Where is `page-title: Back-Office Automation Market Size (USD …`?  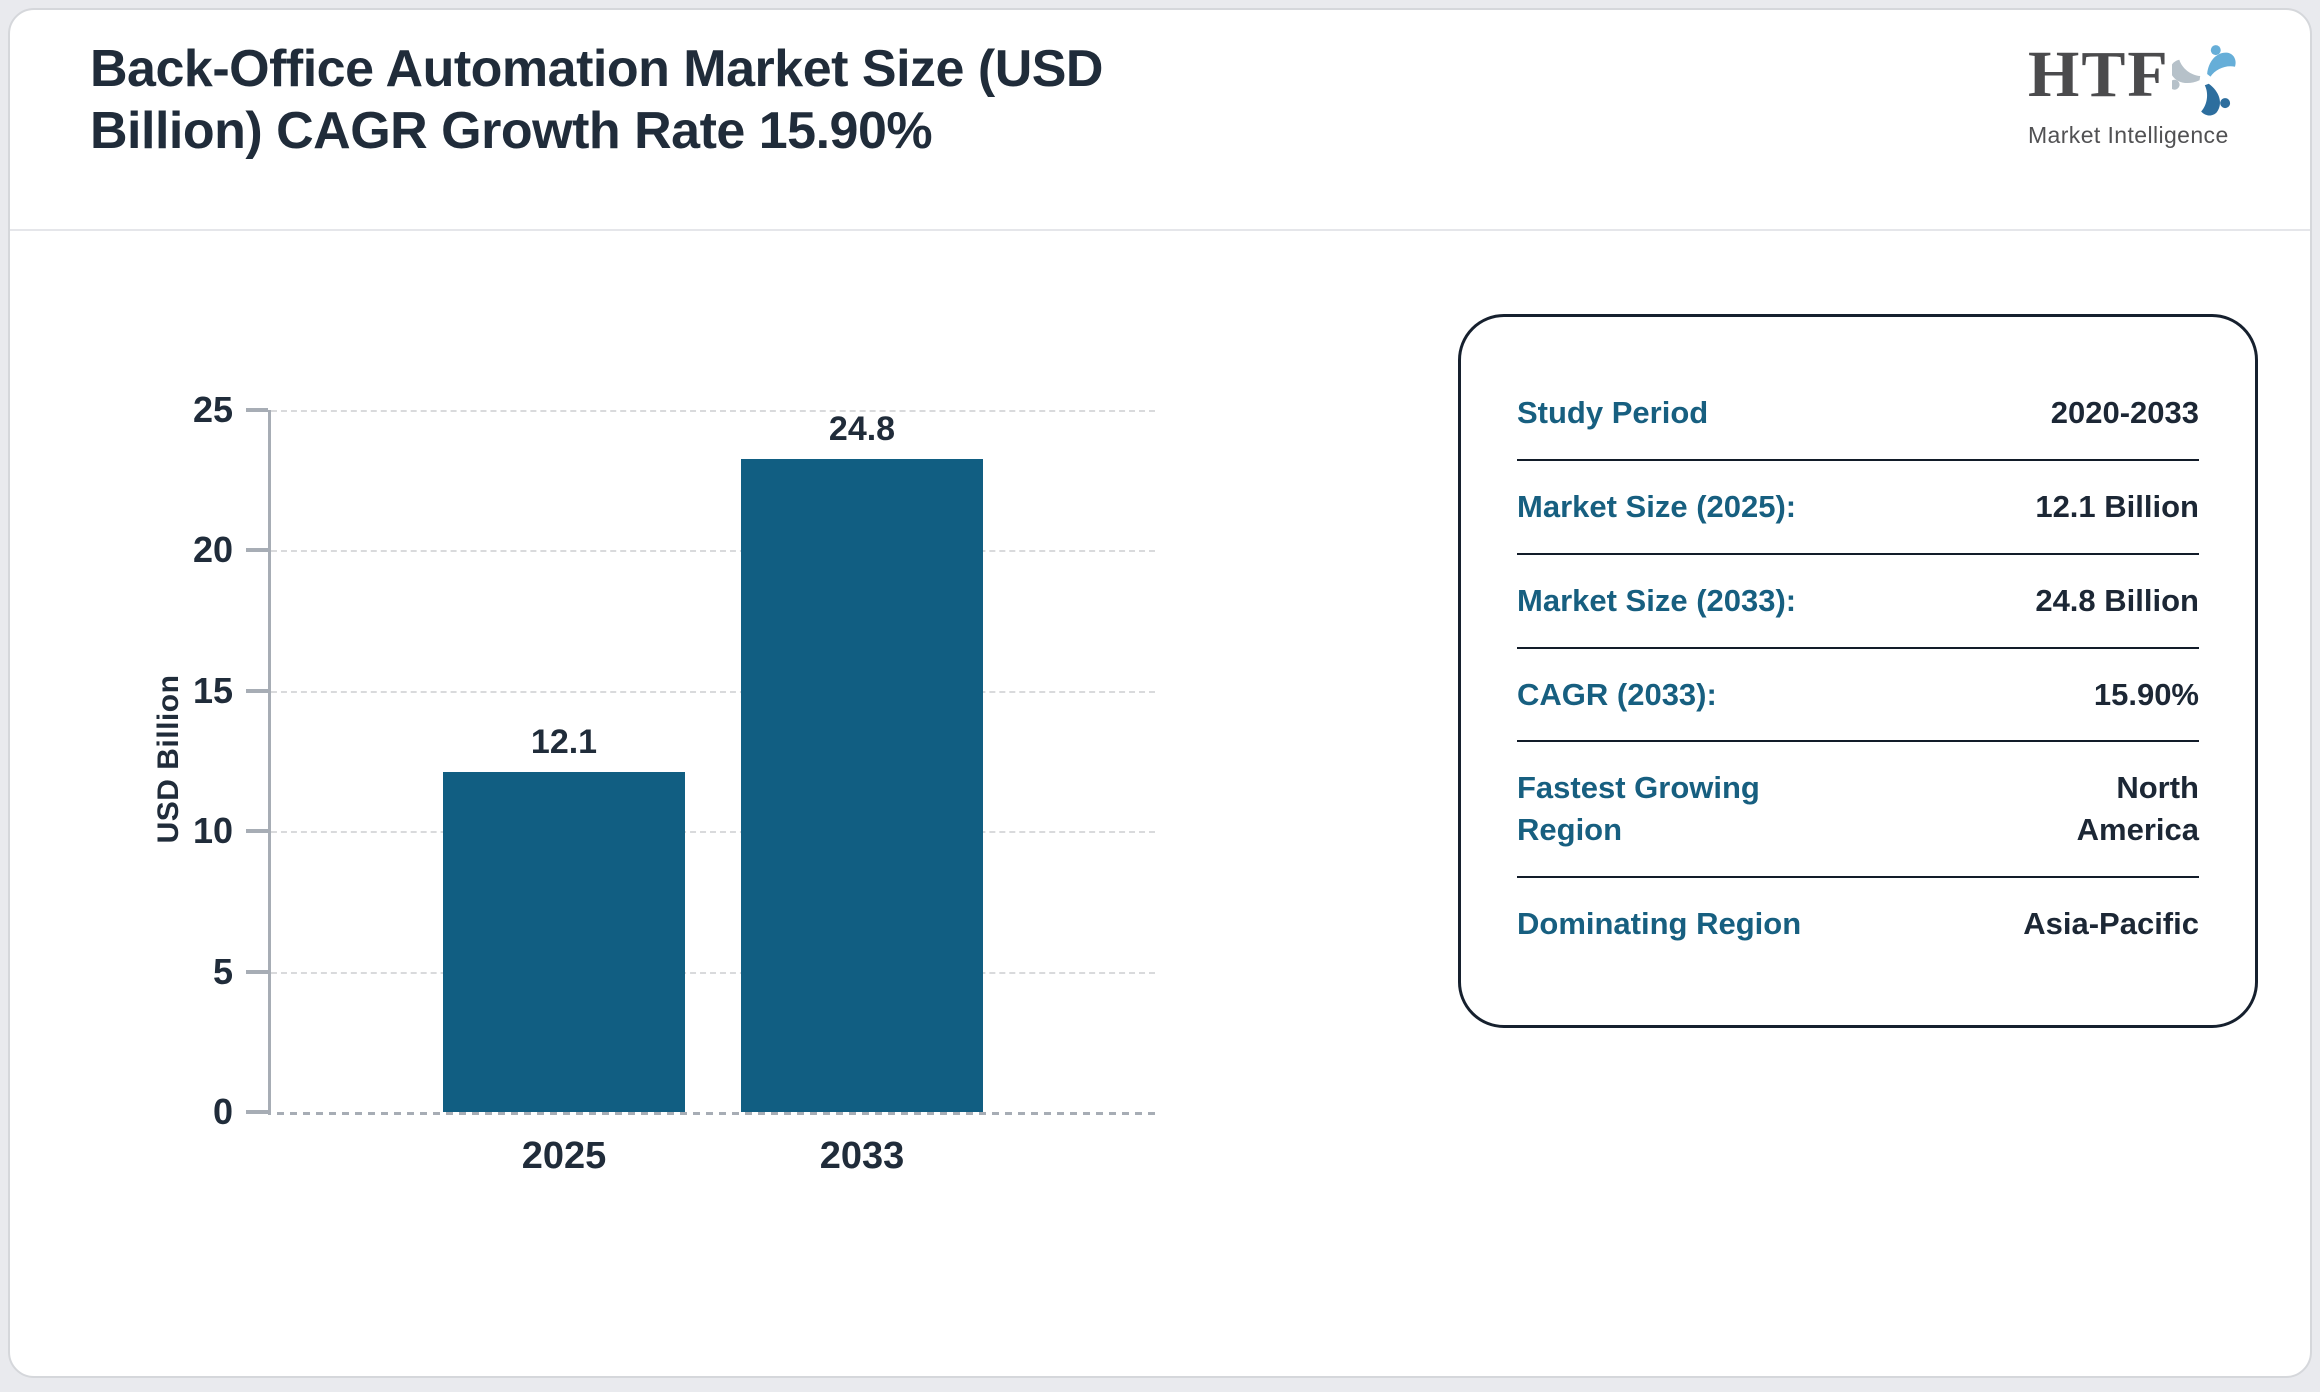 page-title: Back-Office Automation Market Size (USD … is located at coordinates (596, 100).